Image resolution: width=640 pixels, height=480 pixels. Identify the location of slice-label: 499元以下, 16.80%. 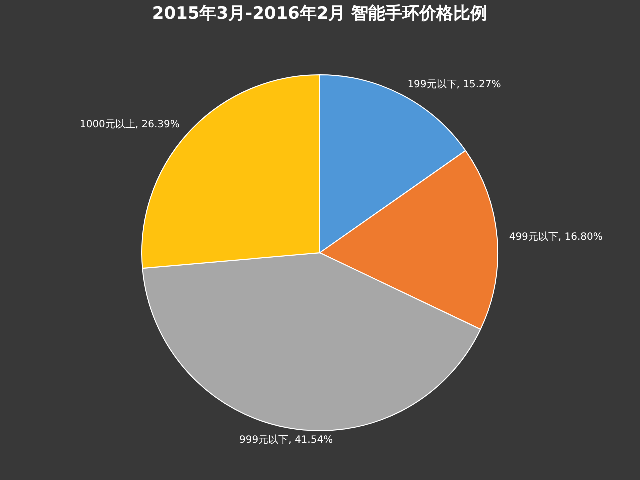
(556, 237).